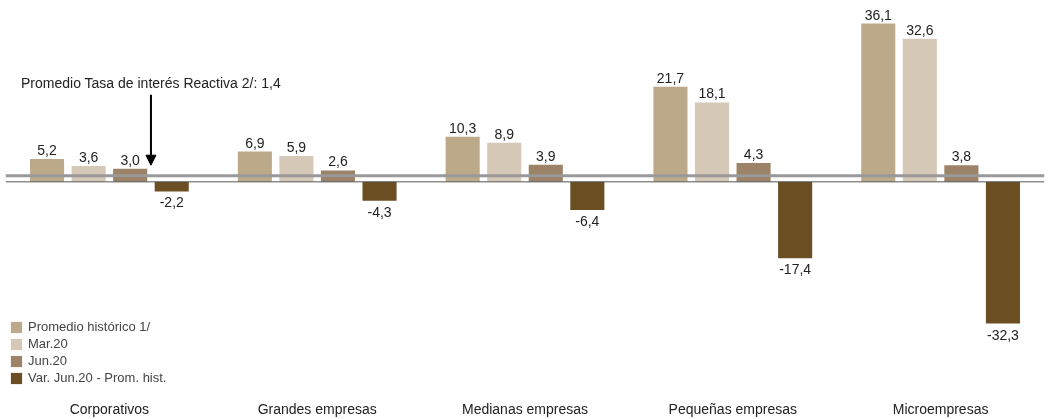 The height and width of the screenshot is (419, 1049). Describe the element at coordinates (940, 408) in the screenshot. I see `x-tick-label: Microempresas` at that location.